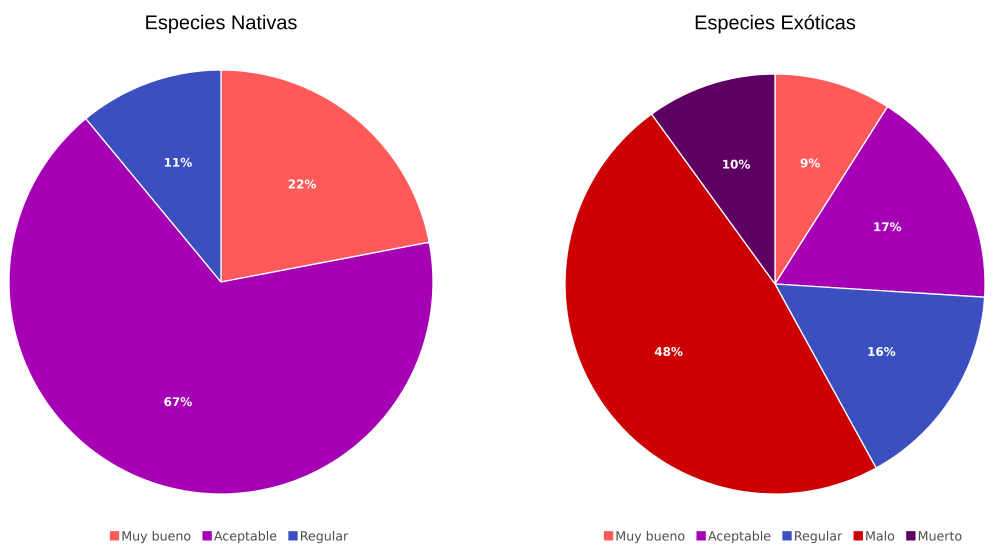 This screenshot has height=546, width=994. I want to click on data-label: 11%, so click(178, 162).